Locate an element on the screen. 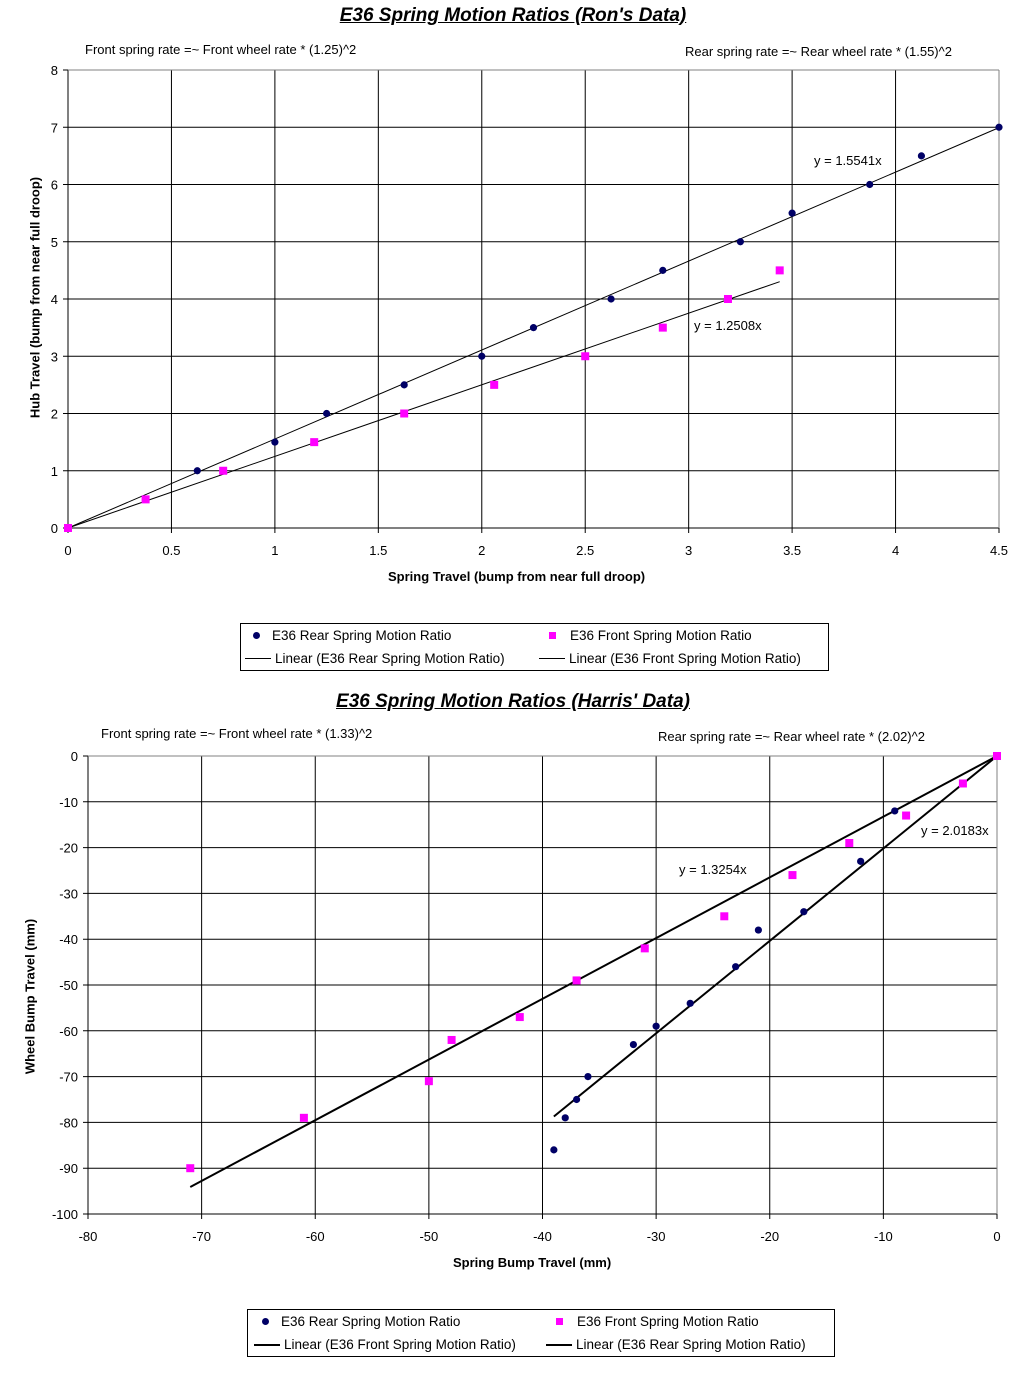  x-tick-label: 0 is located at coordinates (67, 550).